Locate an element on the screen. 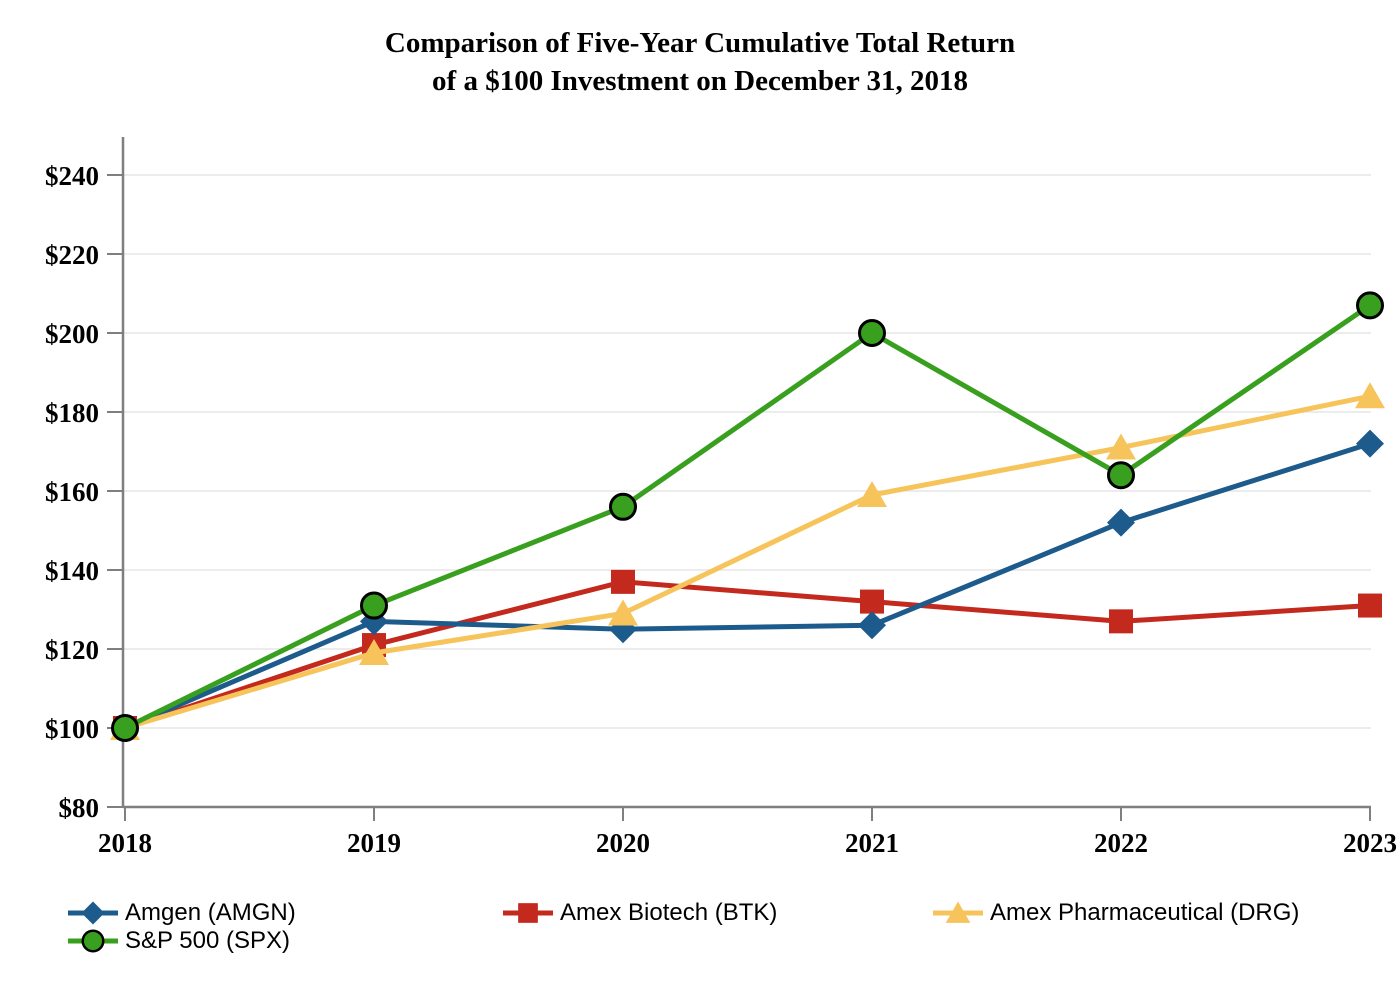 The image size is (1400, 1000). y-axis-tick-label: $180 is located at coordinates (72, 413).